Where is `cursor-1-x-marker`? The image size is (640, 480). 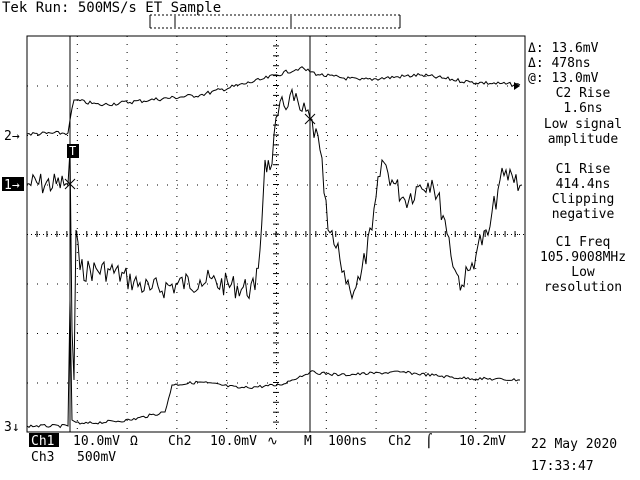 cursor-1-x-marker is located at coordinates (70, 184).